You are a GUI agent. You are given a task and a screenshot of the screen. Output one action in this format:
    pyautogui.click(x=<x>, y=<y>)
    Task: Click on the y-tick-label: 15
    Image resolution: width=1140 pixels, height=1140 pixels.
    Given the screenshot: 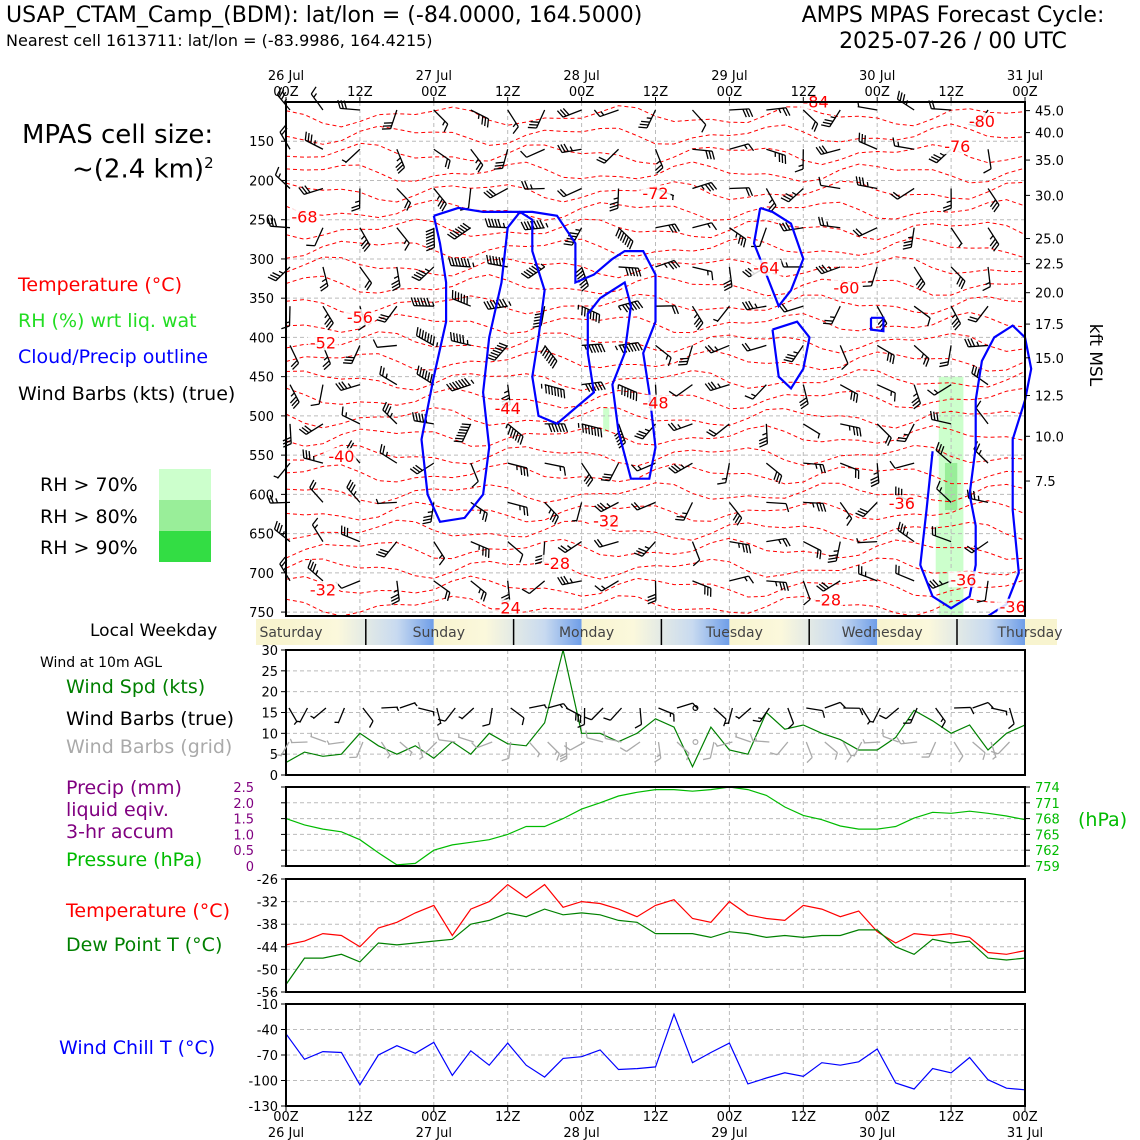 What is the action you would take?
    pyautogui.click(x=269, y=714)
    